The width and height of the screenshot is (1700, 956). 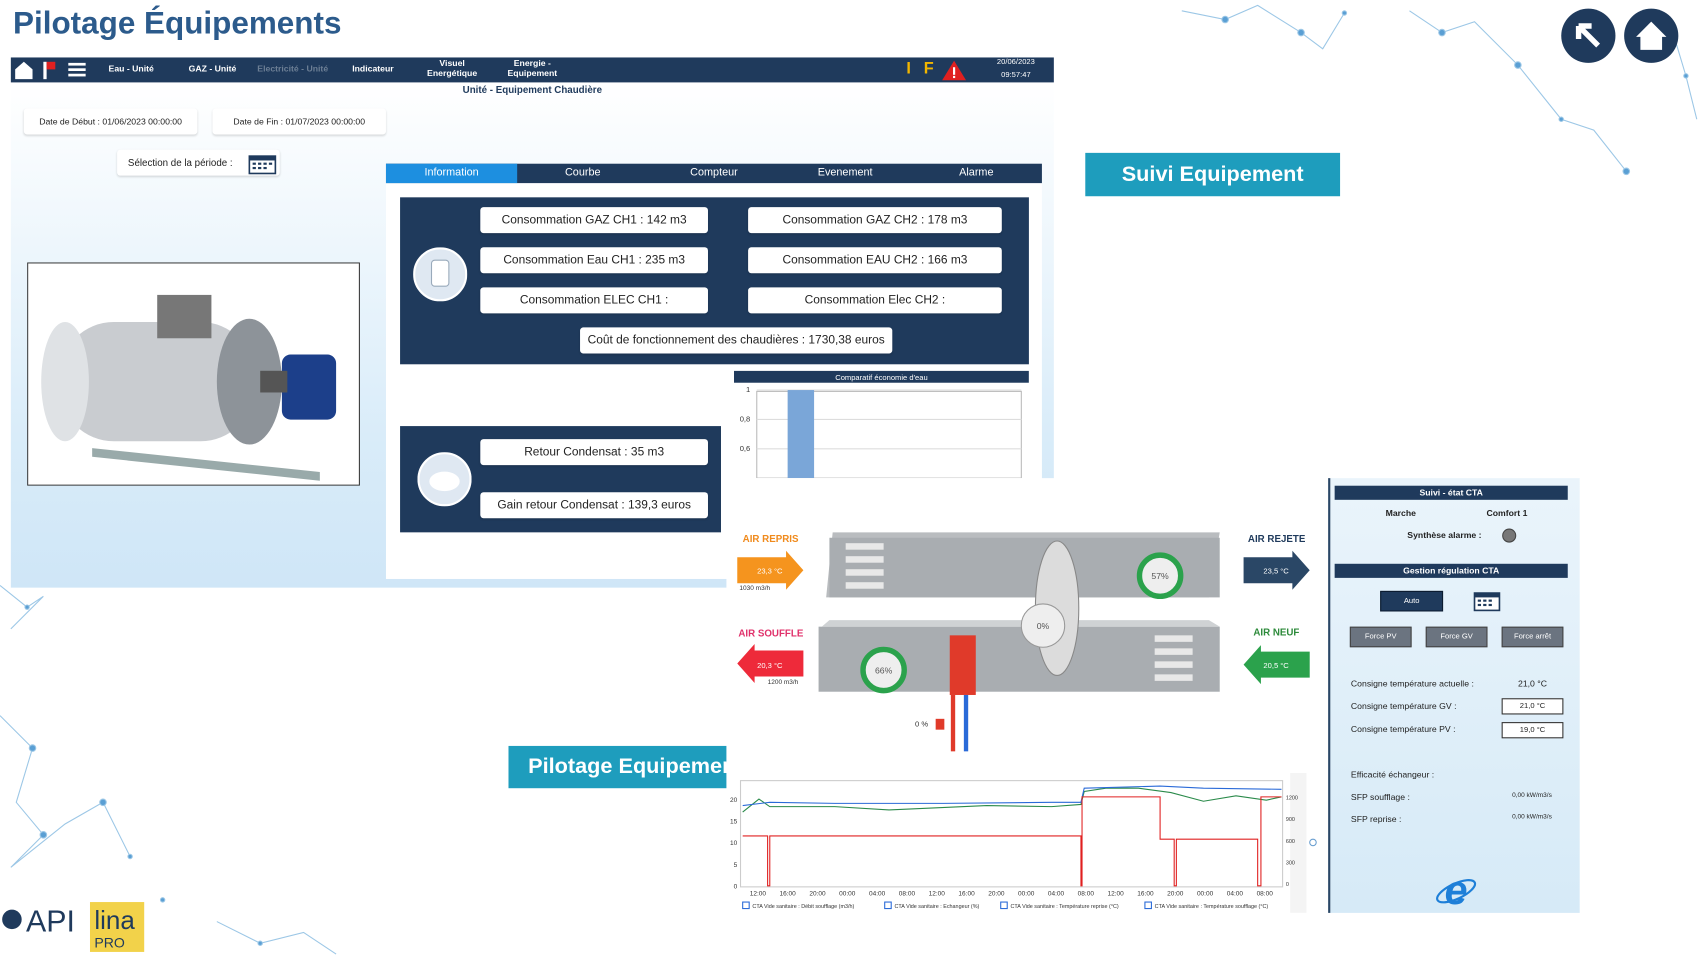 What do you see at coordinates (1454, 695) in the screenshot?
I see `cta-panel` at bounding box center [1454, 695].